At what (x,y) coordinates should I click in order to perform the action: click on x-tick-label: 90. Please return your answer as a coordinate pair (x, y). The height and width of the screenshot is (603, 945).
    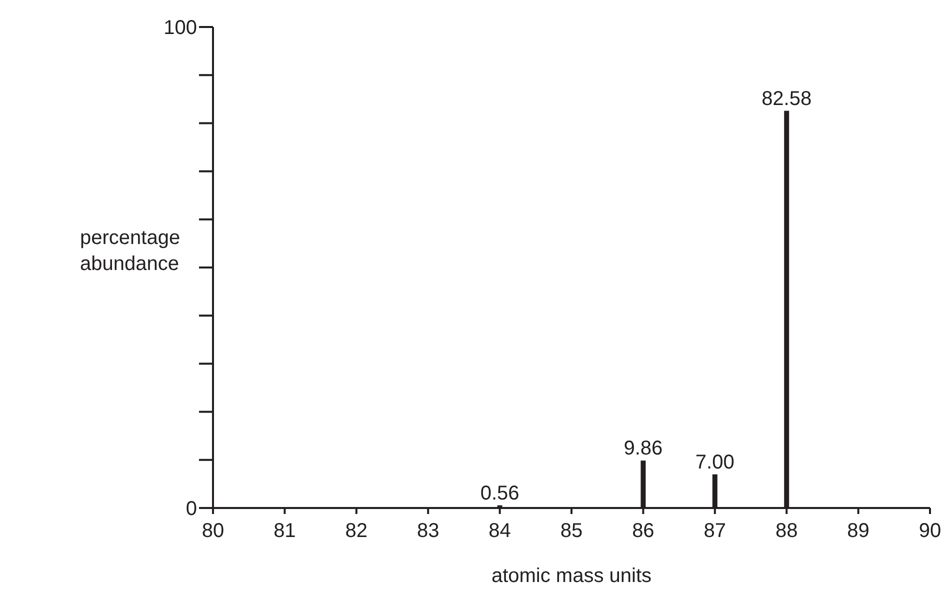
    Looking at the image, I should click on (930, 531).